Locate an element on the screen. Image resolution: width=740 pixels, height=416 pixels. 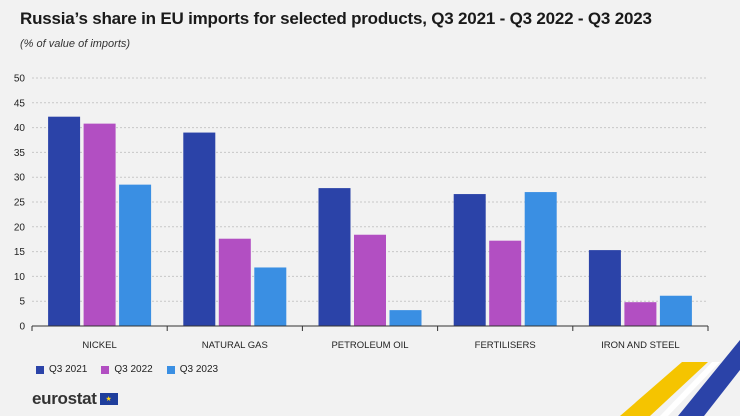
eurostat-logo-text: eurostat is located at coordinates (64, 398).